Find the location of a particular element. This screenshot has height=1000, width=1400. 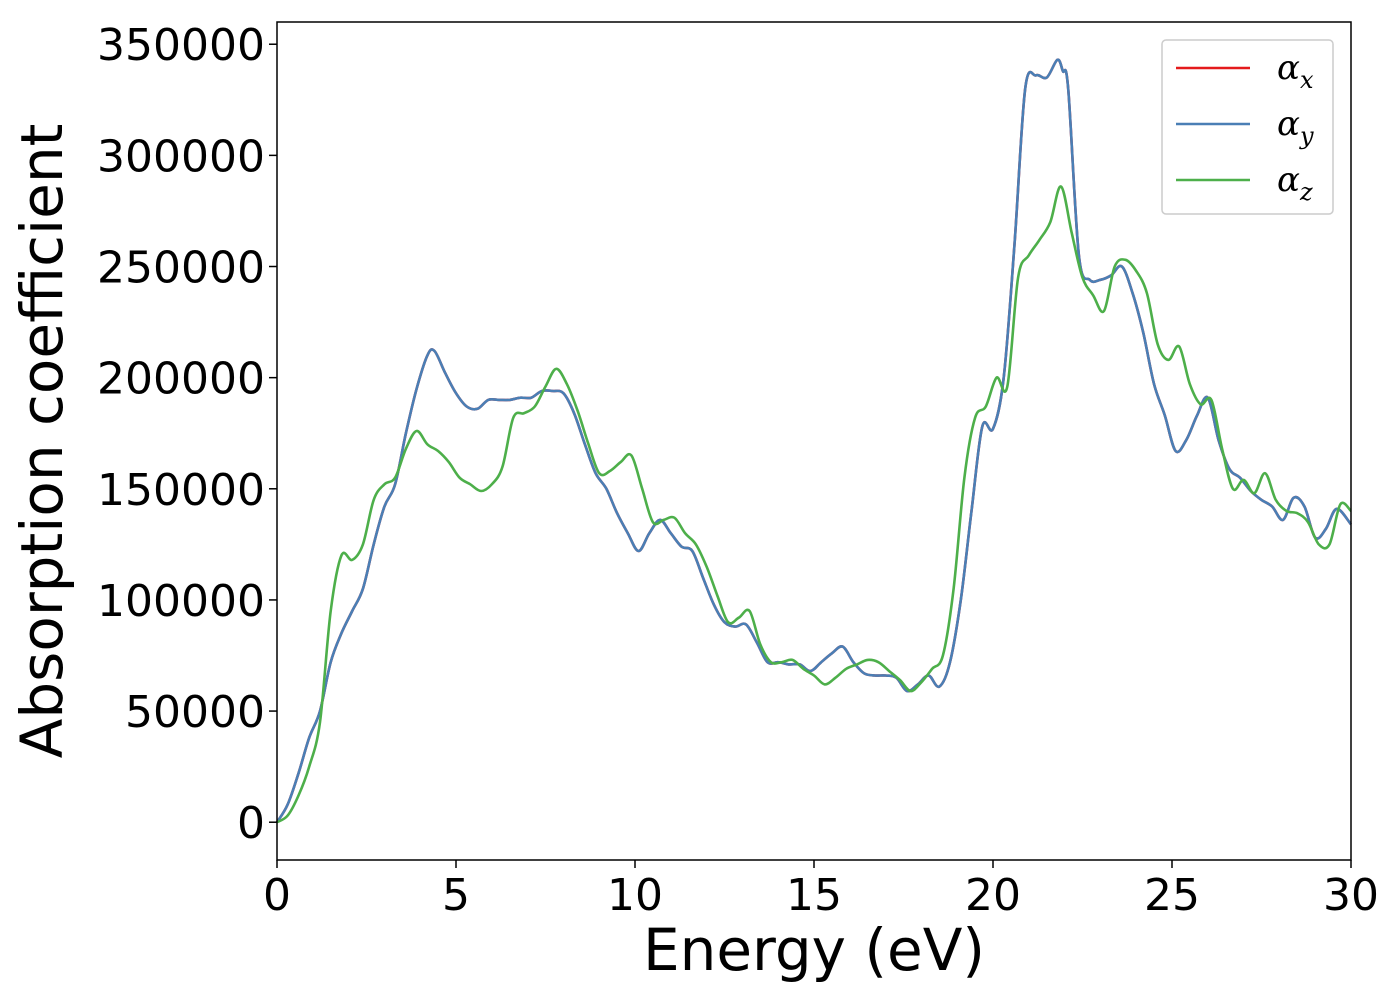

x-tick-label: 20 is located at coordinates (993, 895).